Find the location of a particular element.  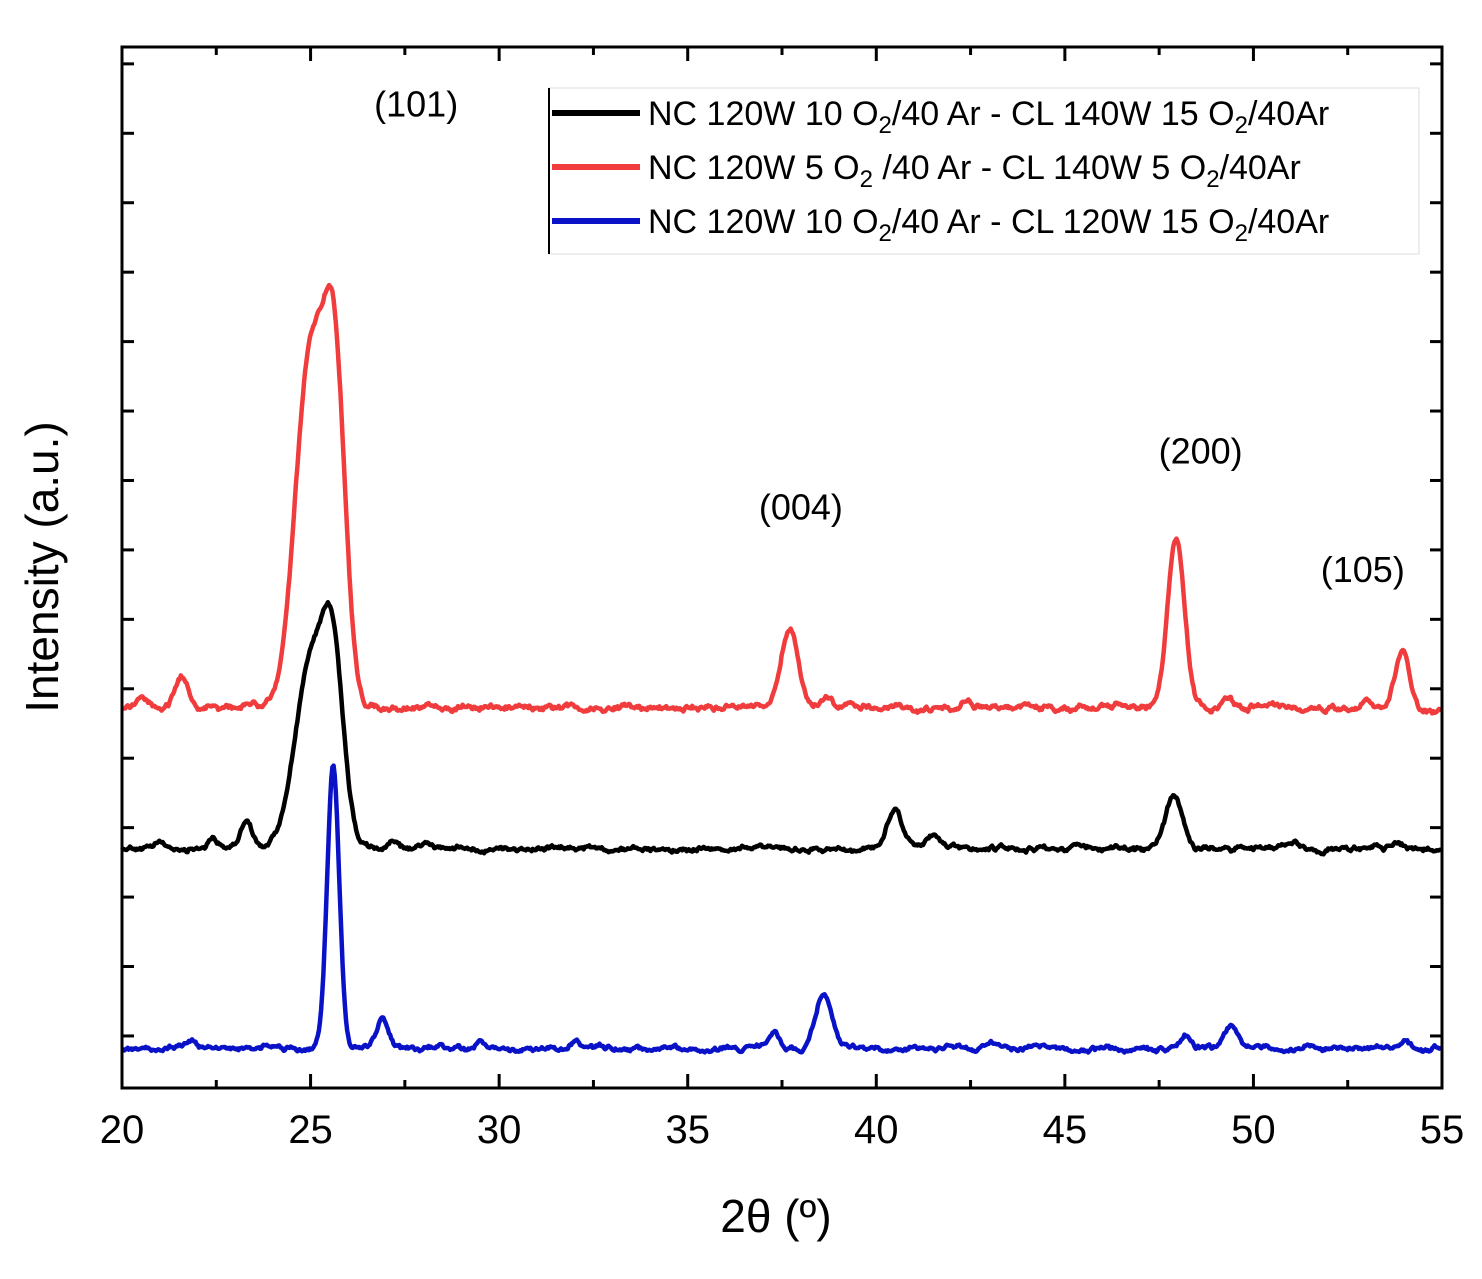

legend-text-part: /40 Ar - CL 120W 15 O is located at coordinates (1063, 222).